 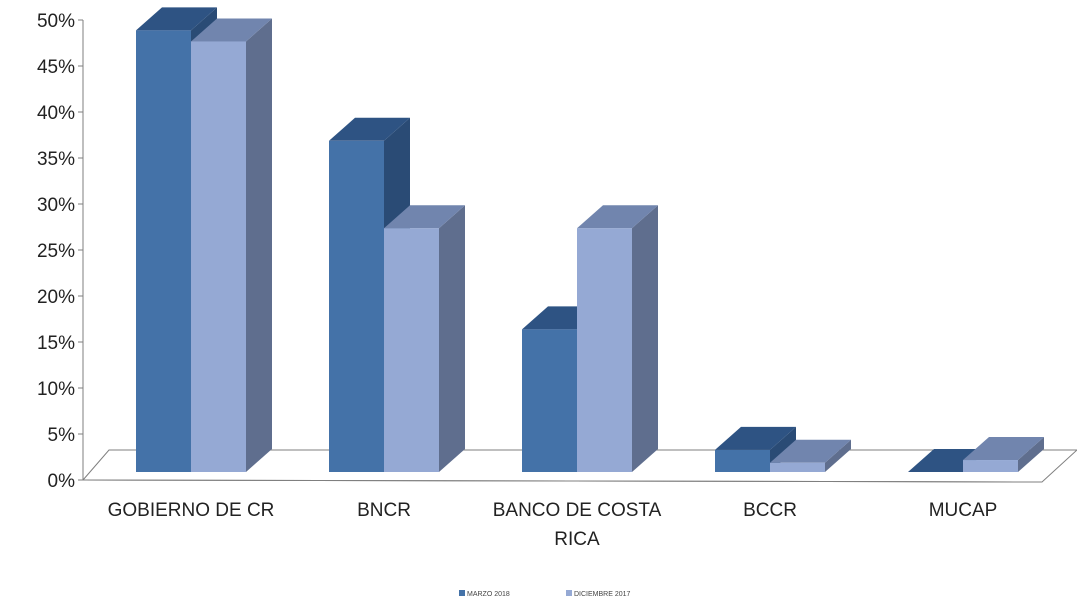 I want to click on x-category-label: MUCAP, so click(x=963, y=510).